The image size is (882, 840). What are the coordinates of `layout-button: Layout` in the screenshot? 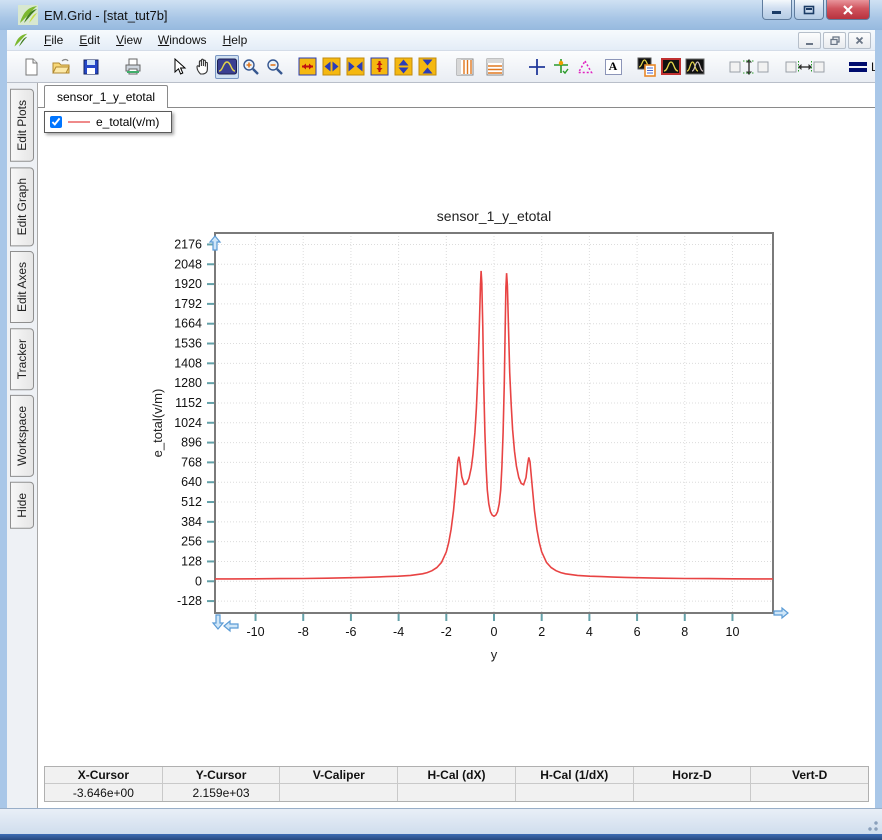 It's located at (862, 67).